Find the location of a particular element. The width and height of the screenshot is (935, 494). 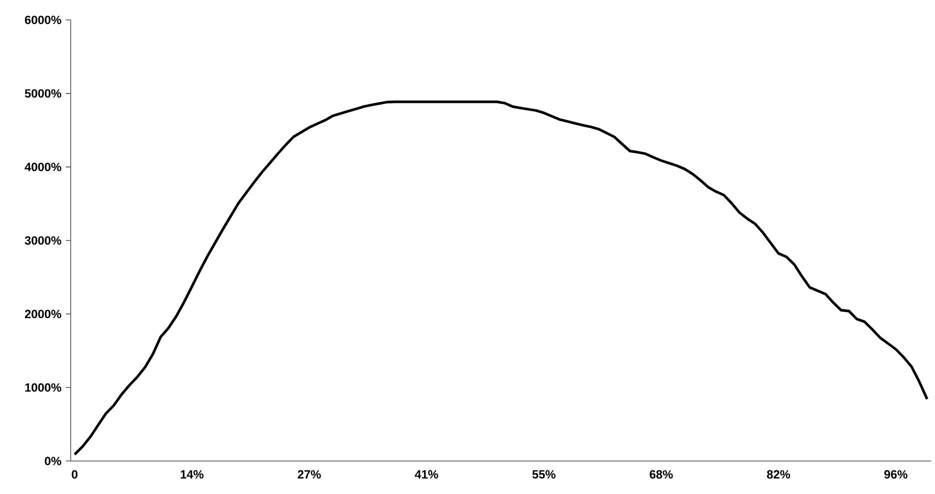

x-tick-label: 82% is located at coordinates (778, 474).